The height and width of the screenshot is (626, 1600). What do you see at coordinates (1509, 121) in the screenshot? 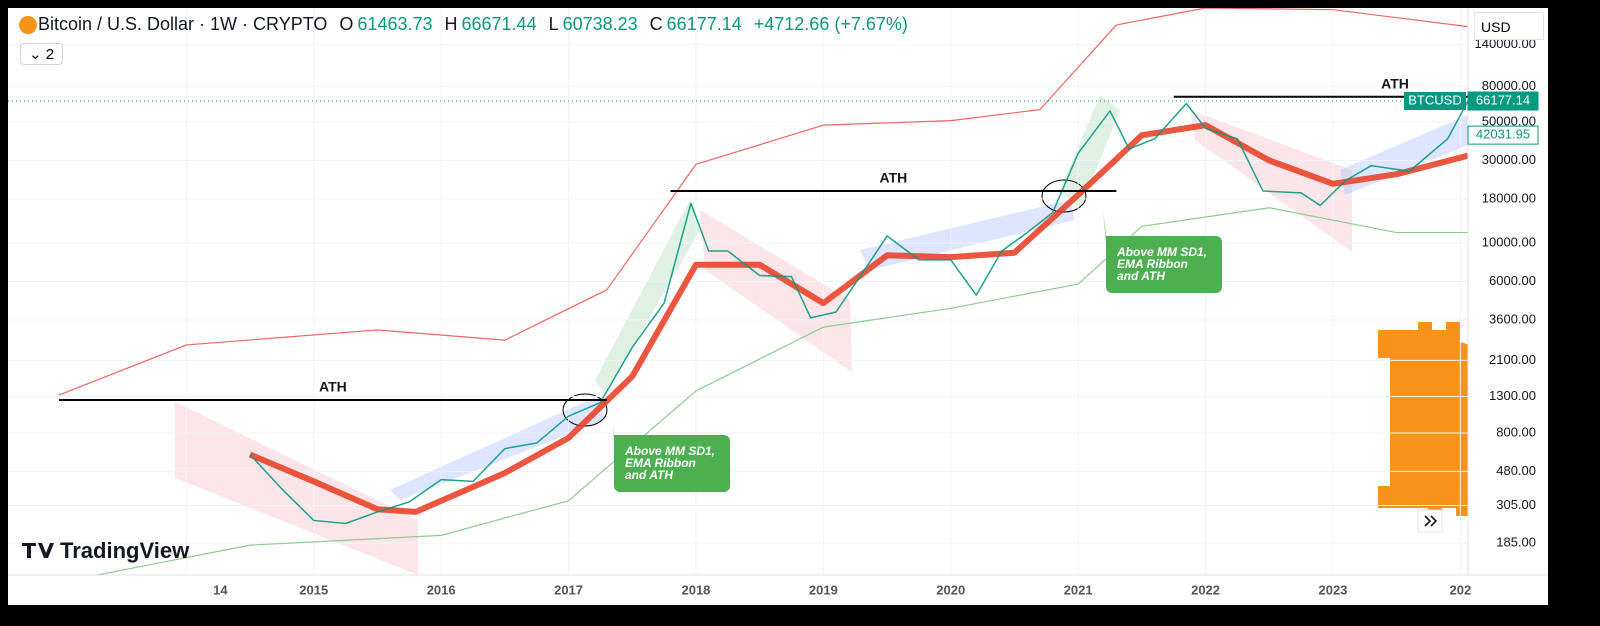
I see `y-tick-label: 50000.00` at bounding box center [1509, 121].